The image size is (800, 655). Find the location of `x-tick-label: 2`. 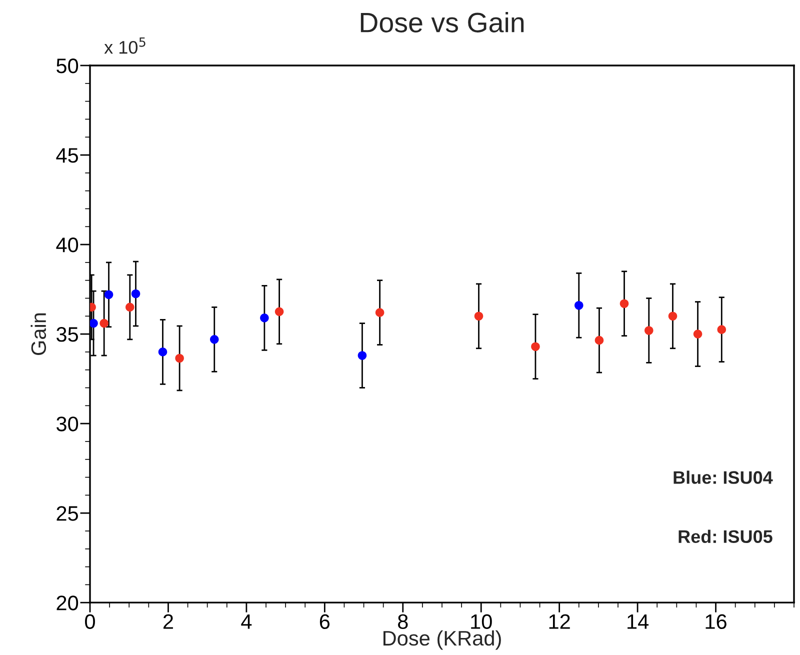

x-tick-label: 2 is located at coordinates (168, 621).